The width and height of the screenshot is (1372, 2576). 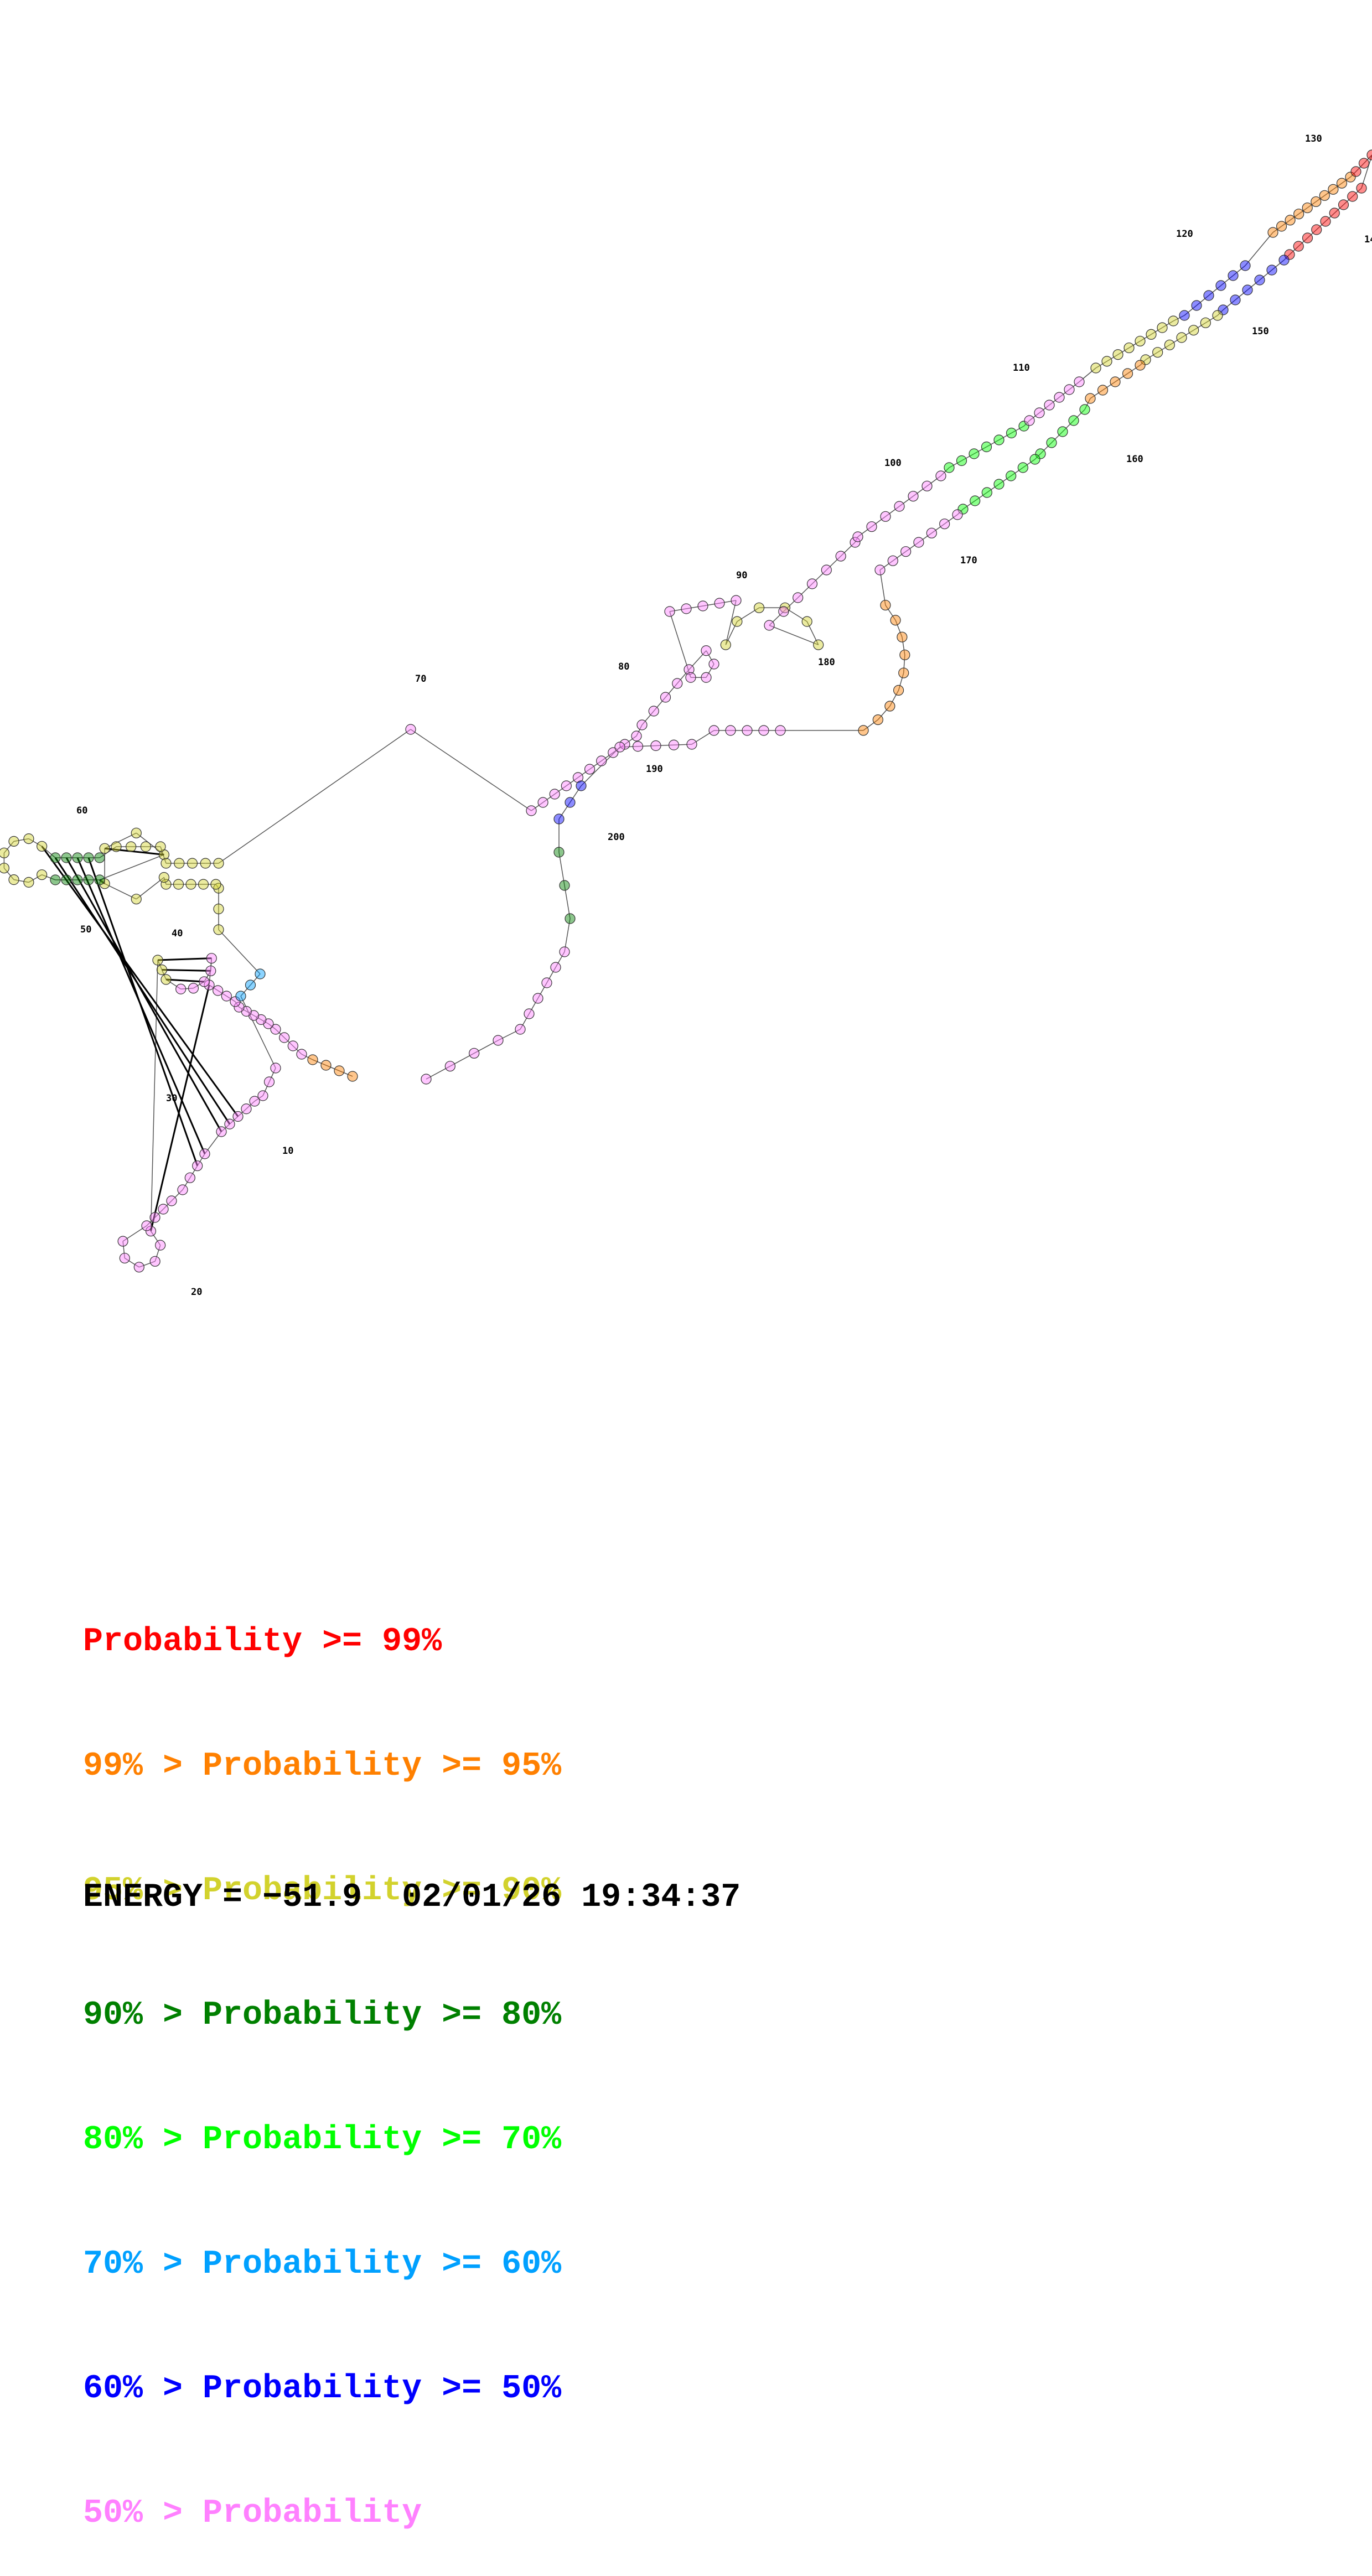 I want to click on legend-row: Probability >= 99%, so click(x=322, y=1642).